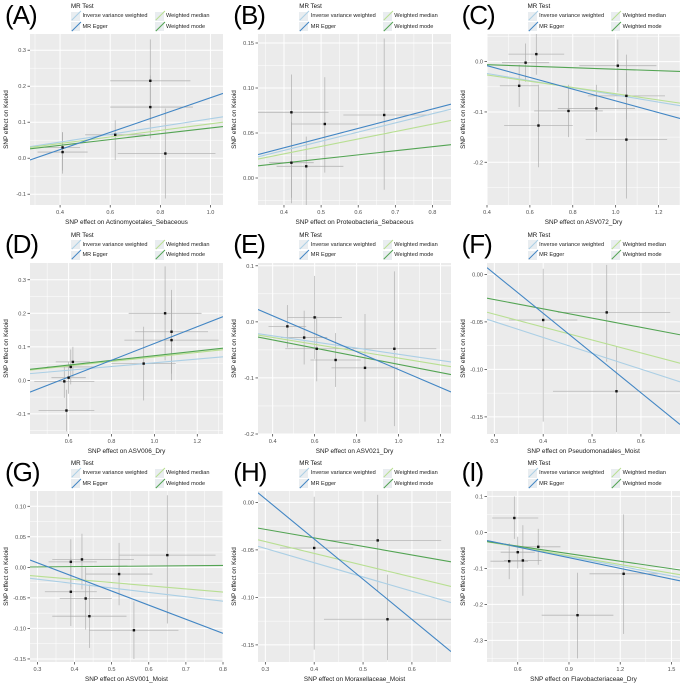  Describe the element at coordinates (186, 670) in the screenshot. I see `svg-text: 0.7` at that location.